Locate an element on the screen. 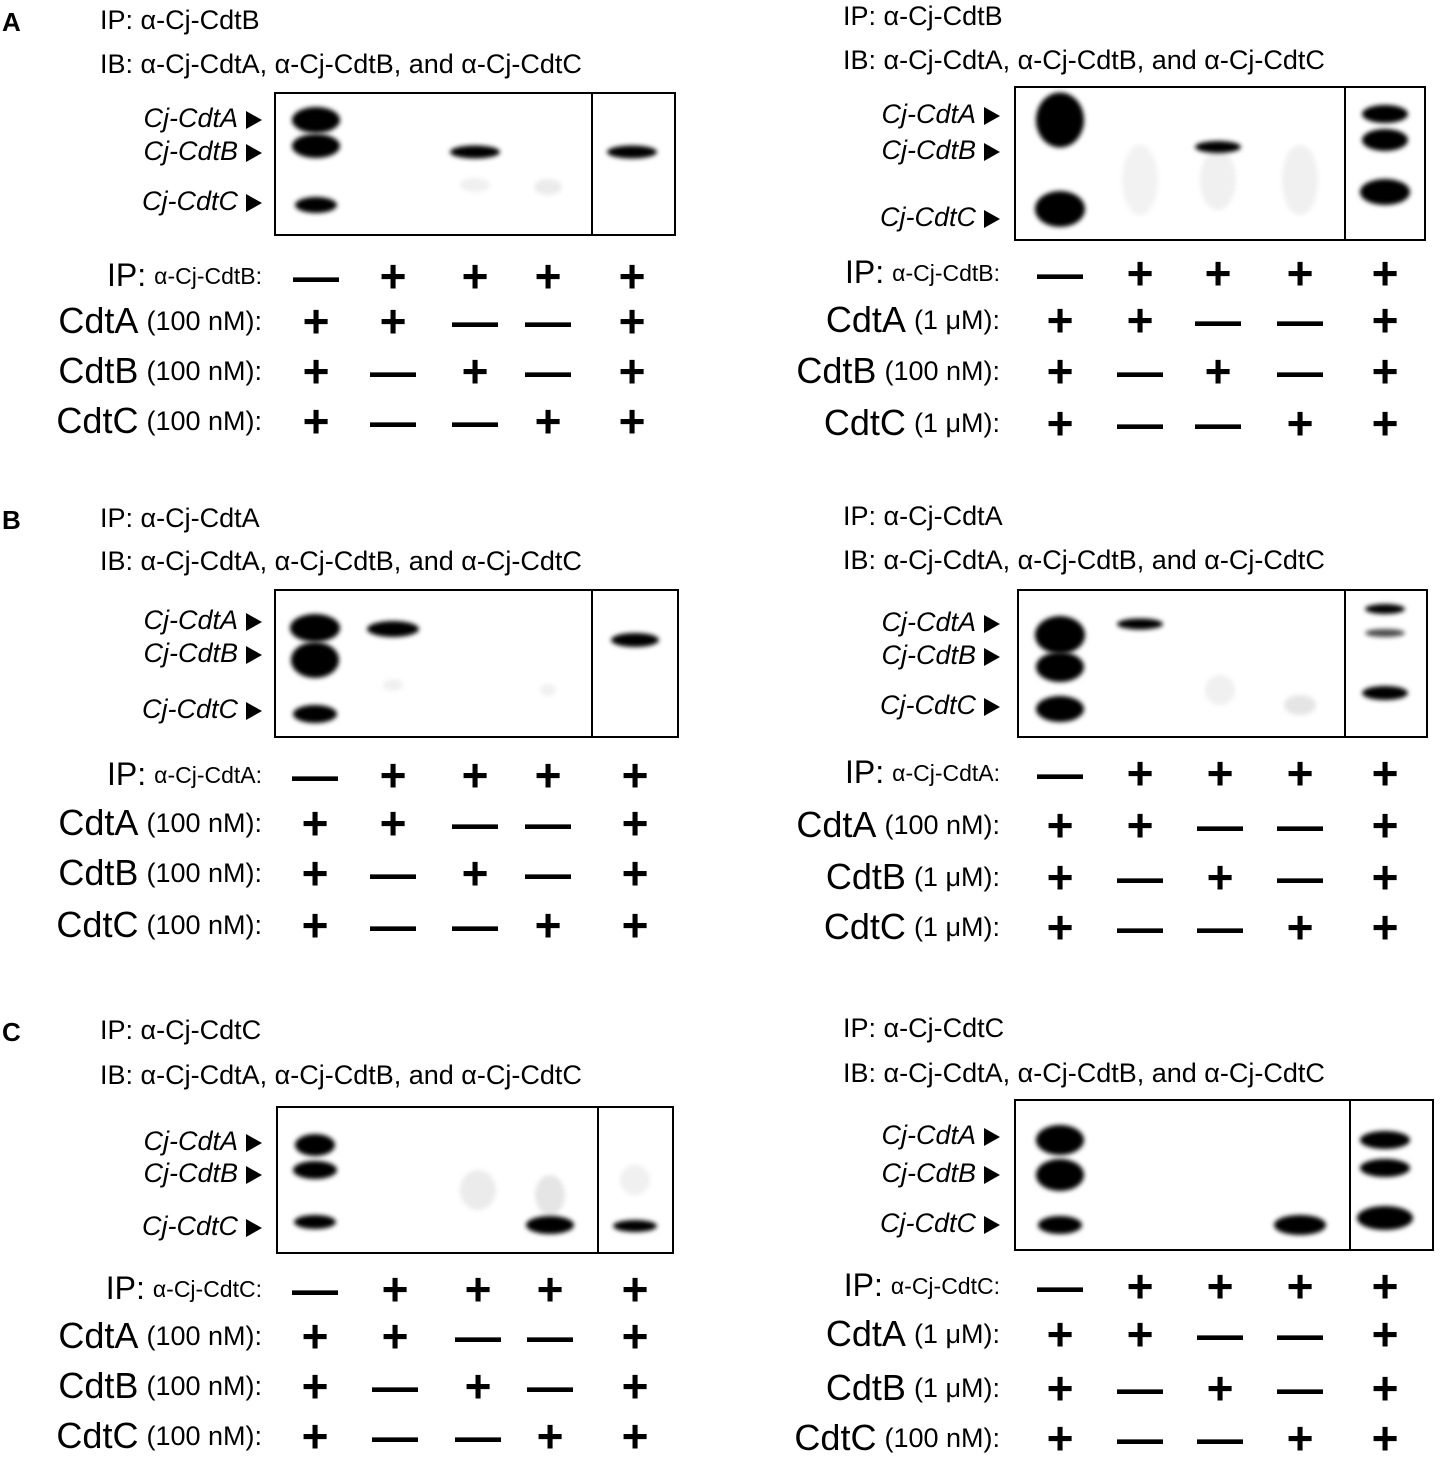 This screenshot has width=1440, height=1466. row-detail: α-Cj-CdtA: is located at coordinates (946, 773).